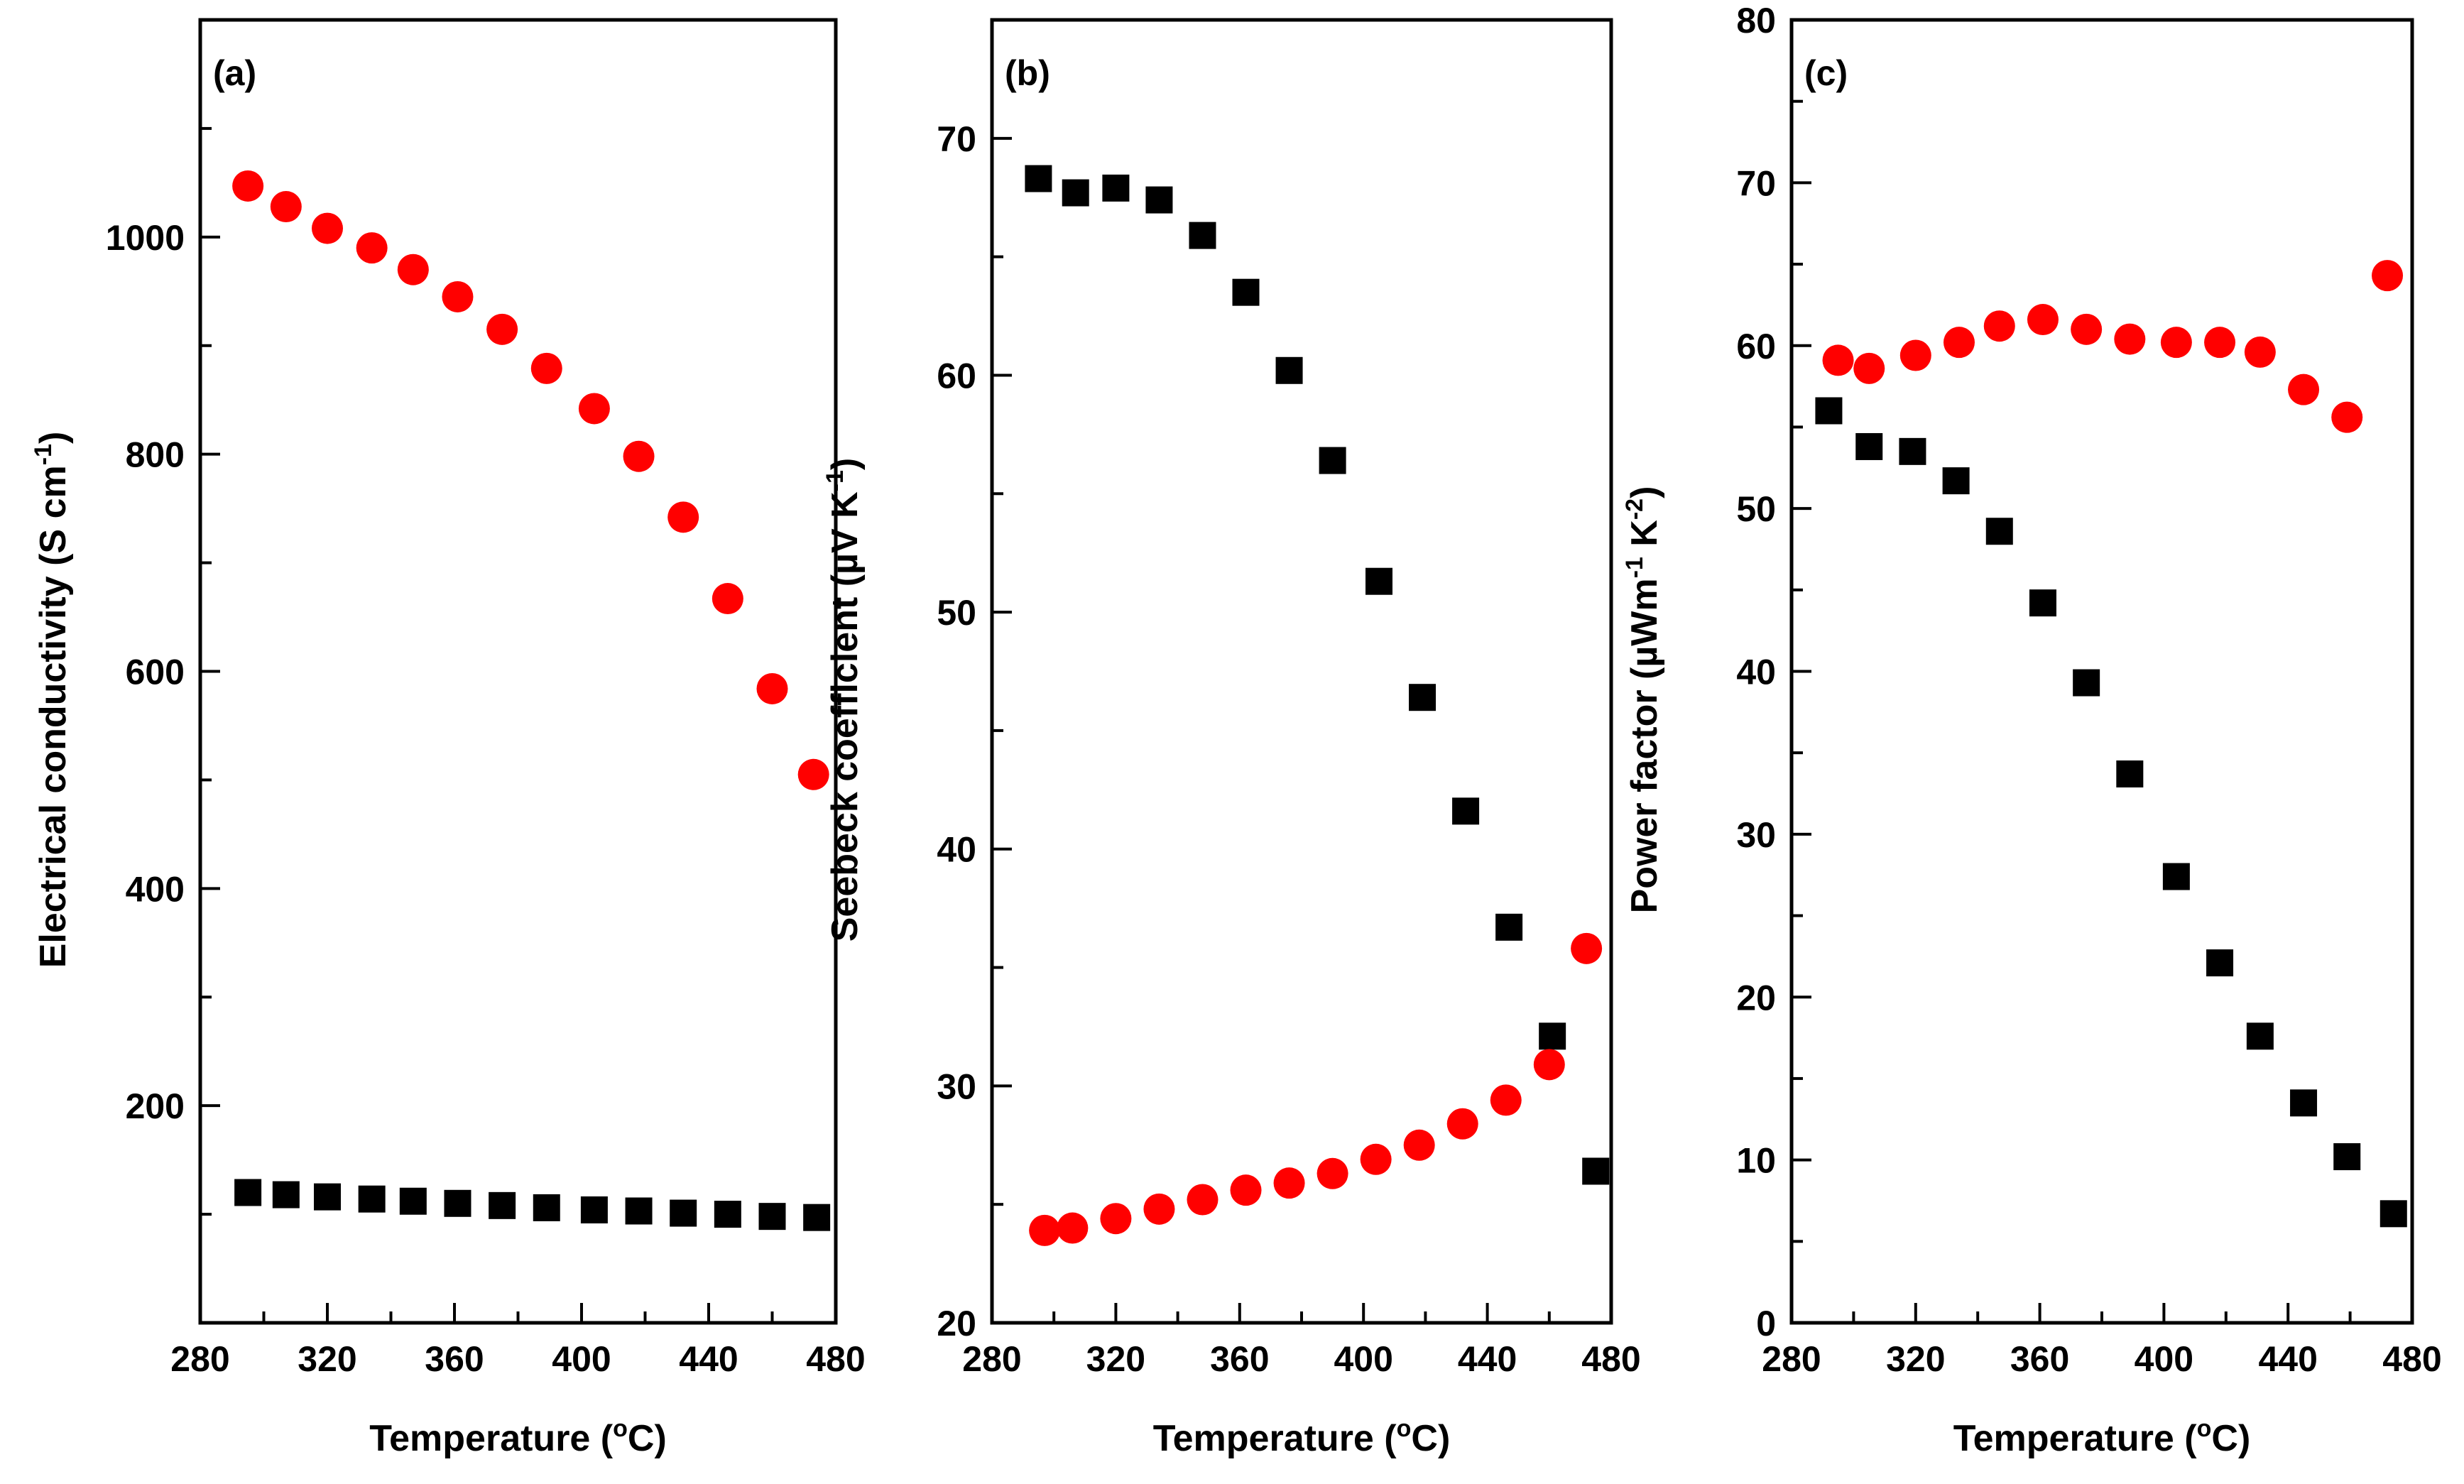 The image size is (2464, 1484). Describe the element at coordinates (155, 455) in the screenshot. I see `y-tick-label-a: 800` at that location.